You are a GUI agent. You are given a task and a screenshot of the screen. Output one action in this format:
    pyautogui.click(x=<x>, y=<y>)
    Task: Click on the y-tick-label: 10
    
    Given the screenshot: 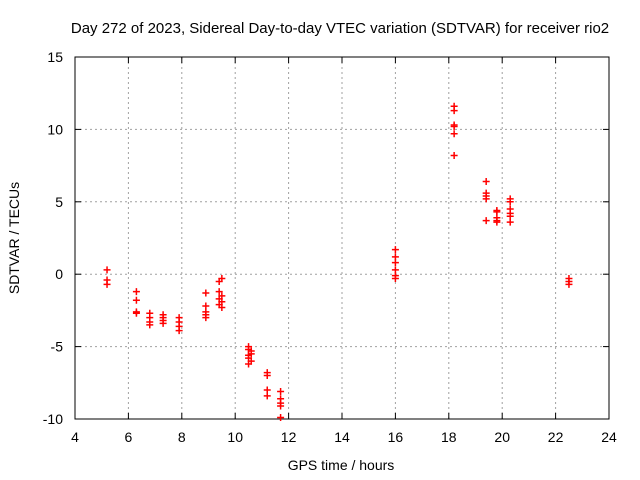 What is the action you would take?
    pyautogui.click(x=55, y=129)
    